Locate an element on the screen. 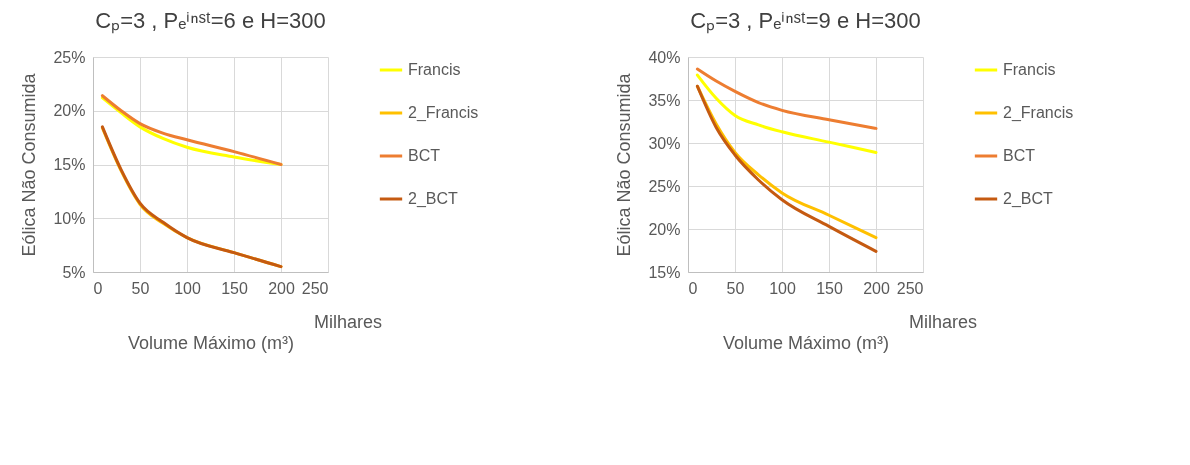 This screenshot has height=465, width=1190. y-tick-label: 35% is located at coordinates (664, 100).